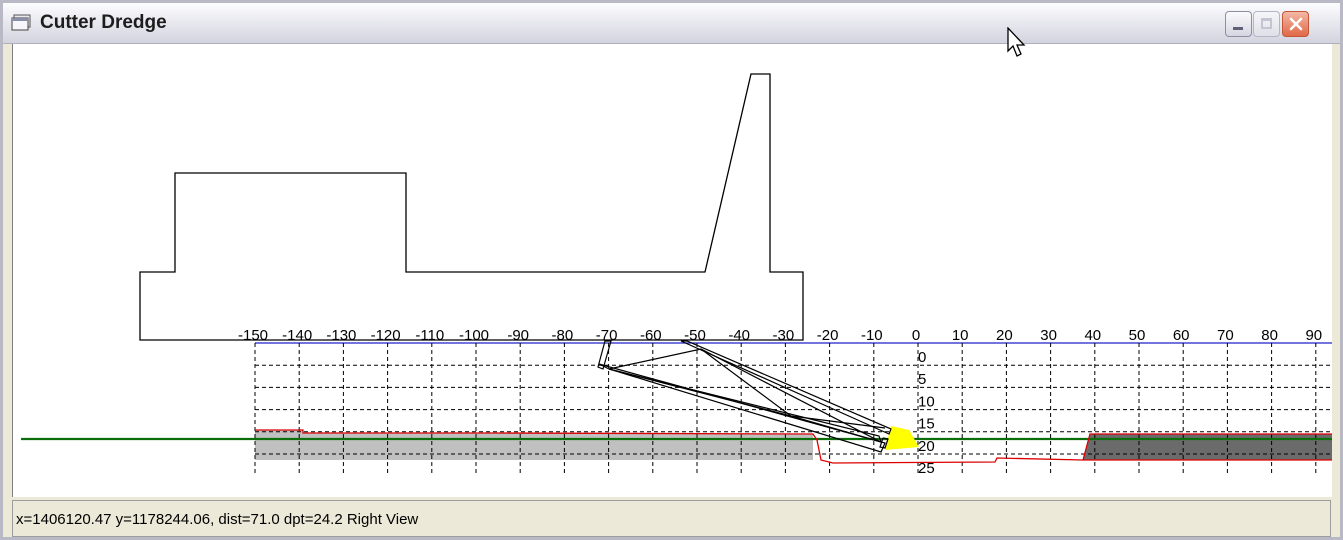 This screenshot has height=540, width=1343. I want to click on depth-tick-label: 25, so click(926, 468).